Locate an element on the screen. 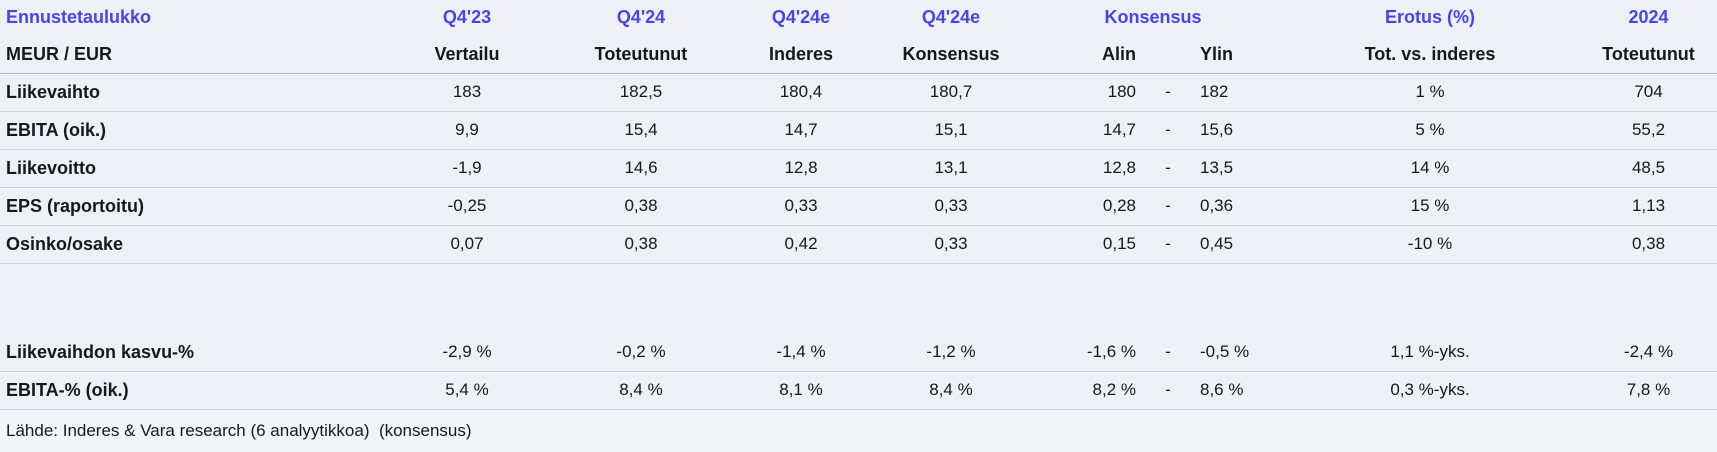 Image resolution: width=1717 pixels, height=452 pixels. cell-alin: 12,8 is located at coordinates (1119, 168).